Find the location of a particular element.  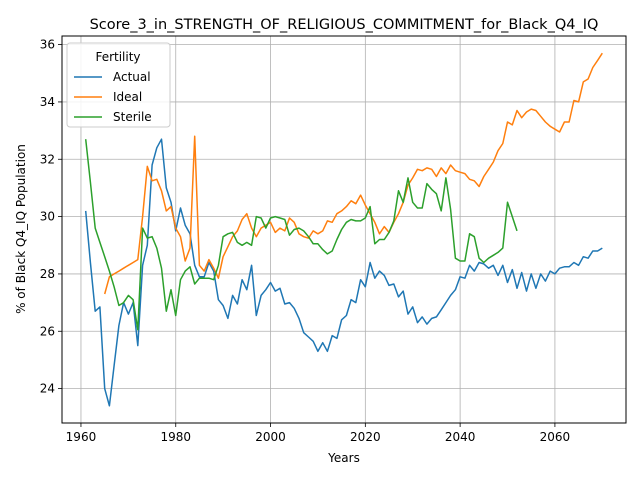

x-axis-label: Years is located at coordinates (343, 458).